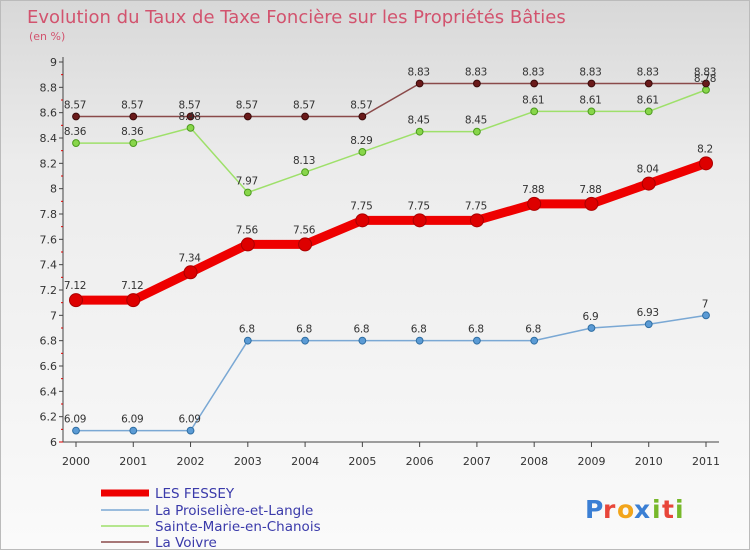 The image size is (750, 551). What do you see at coordinates (248, 461) in the screenshot?
I see `x-tick-label: 2003` at bounding box center [248, 461].